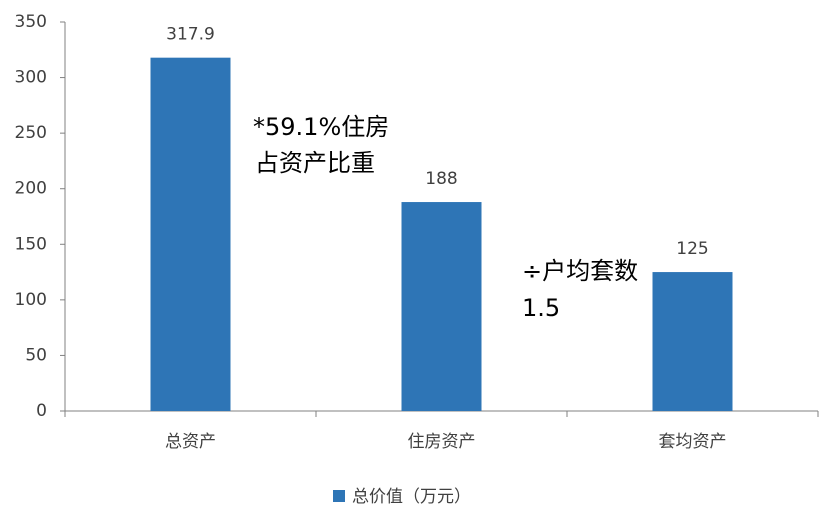  I want to click on annotation: ÷户均套数, so click(580, 271).